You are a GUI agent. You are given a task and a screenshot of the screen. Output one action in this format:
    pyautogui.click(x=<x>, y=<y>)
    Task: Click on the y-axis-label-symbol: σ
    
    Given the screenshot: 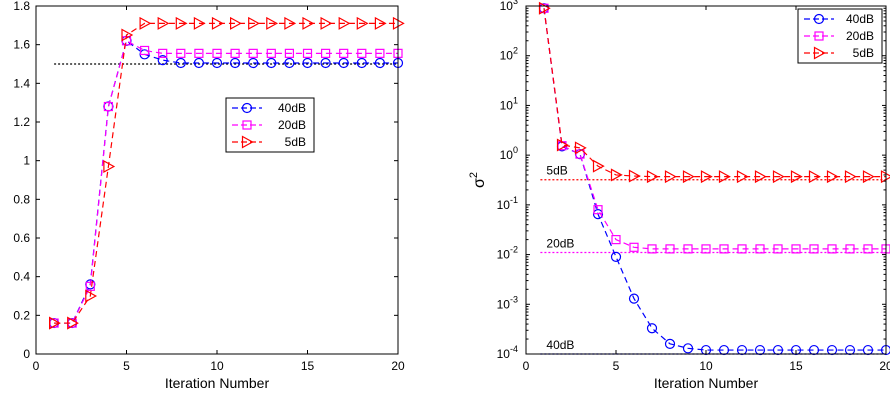 What is the action you would take?
    pyautogui.click(x=479, y=183)
    